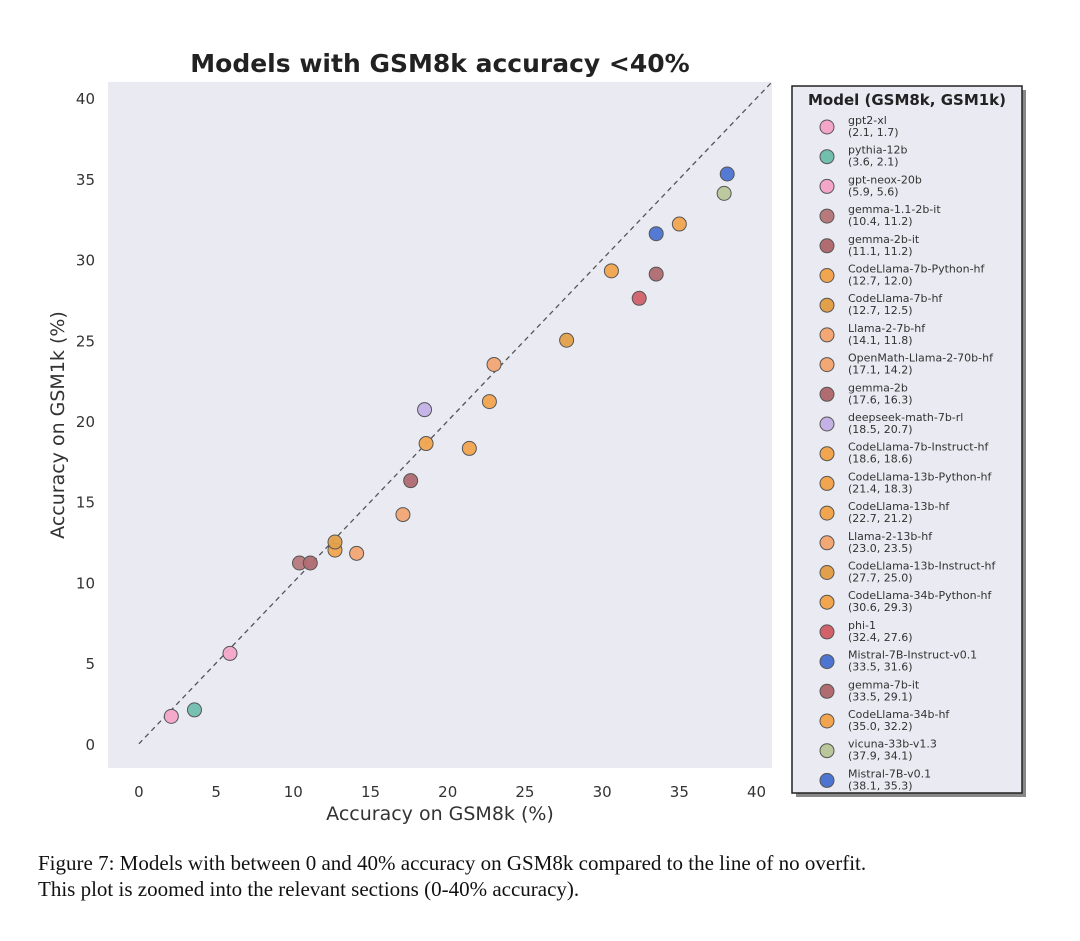 This screenshot has height=941, width=1080. What do you see at coordinates (905, 417) in the screenshot?
I see `legend-model-name: deepseek-math-7b-rl` at bounding box center [905, 417].